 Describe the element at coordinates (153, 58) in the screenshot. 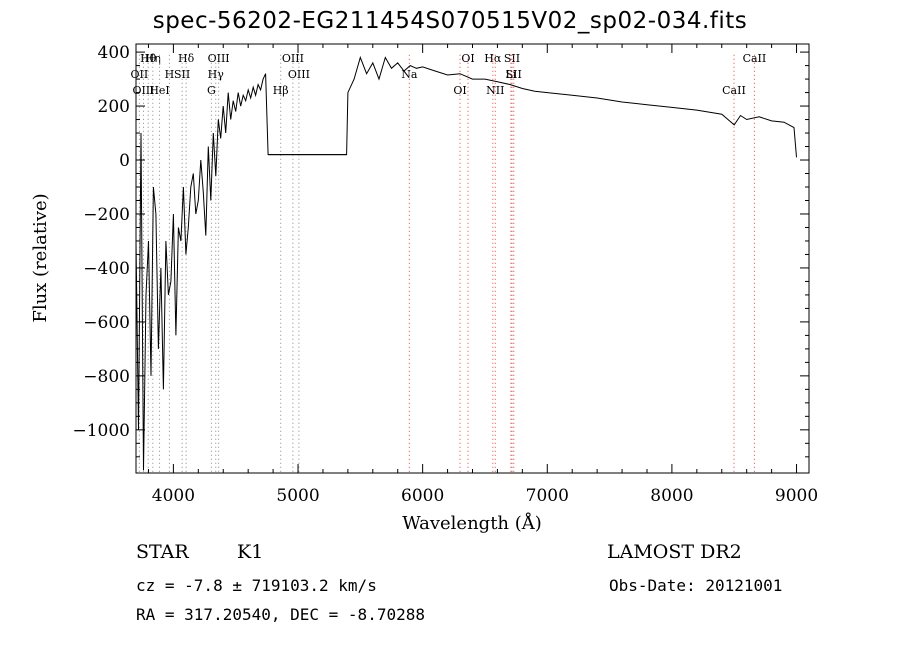

I see `gray-marker-label: Hη` at that location.